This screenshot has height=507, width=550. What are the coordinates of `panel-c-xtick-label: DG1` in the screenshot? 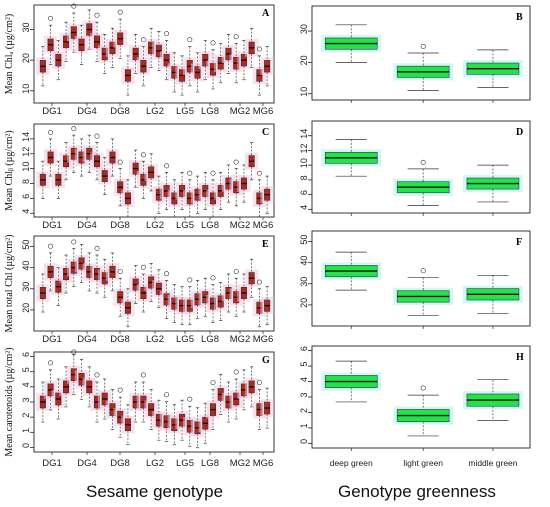 It's located at (52, 225).